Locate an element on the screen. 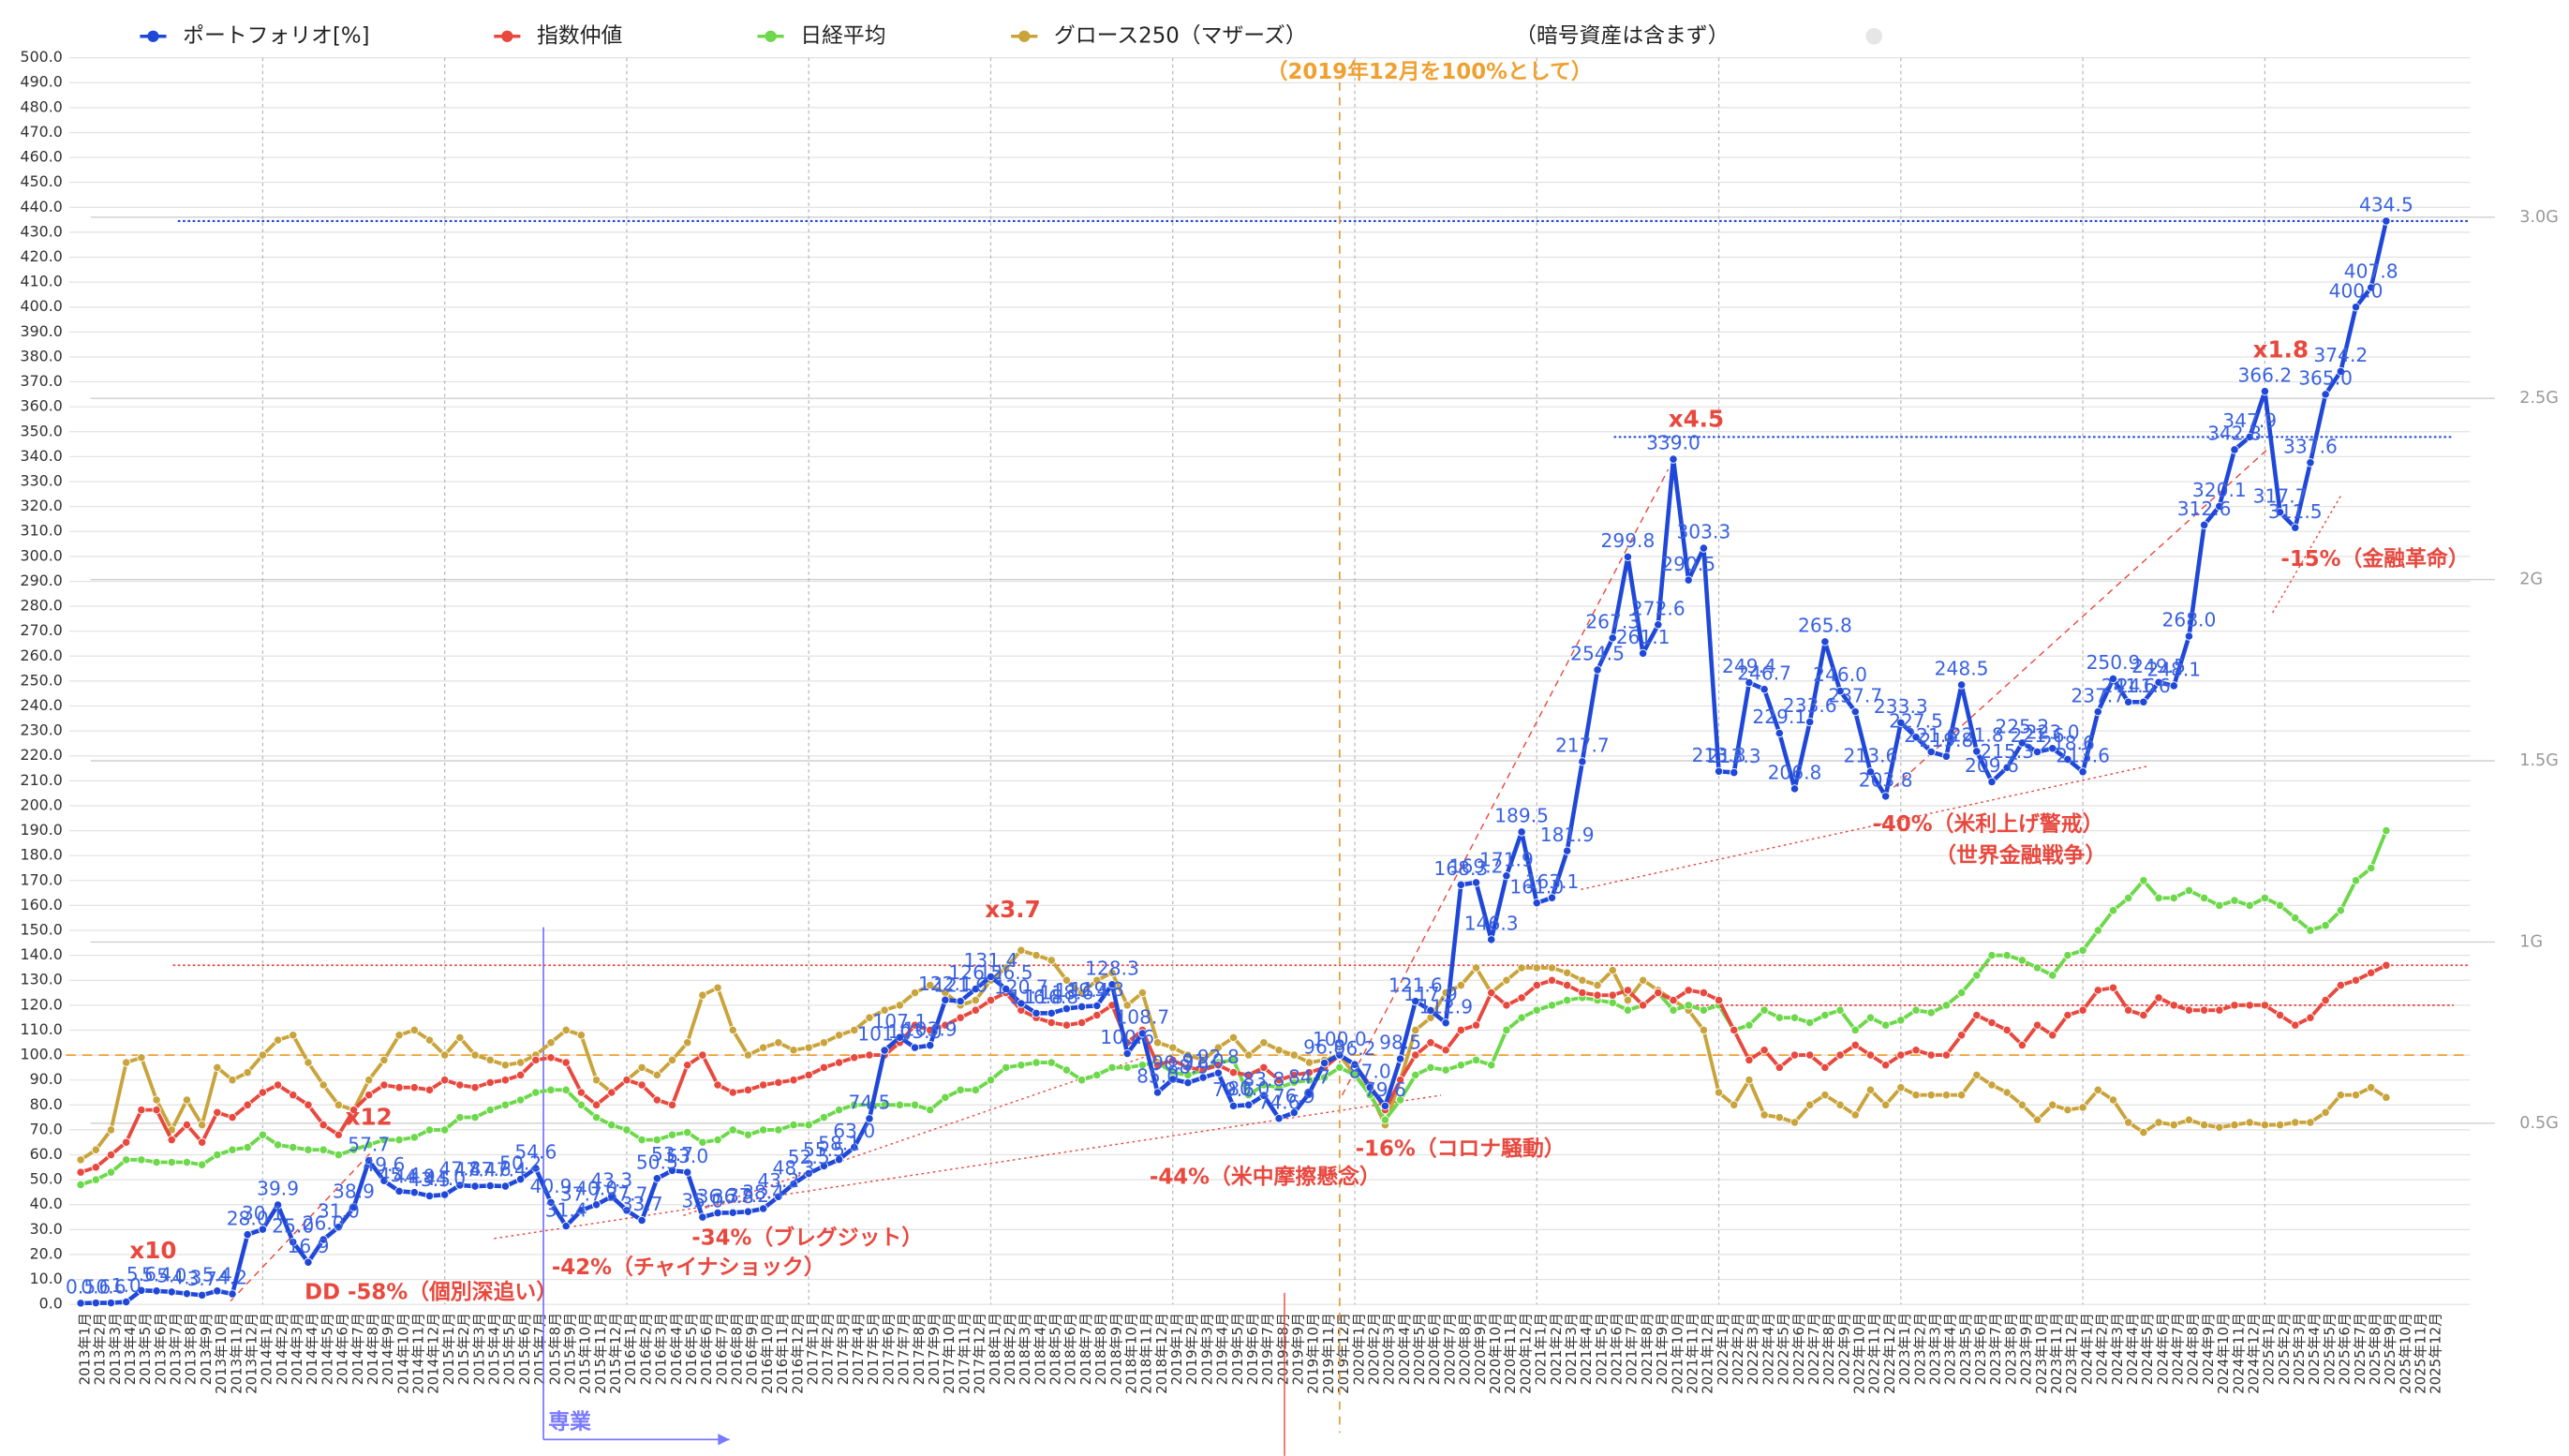 The height and width of the screenshot is (1456, 2569). y-tick-label: 100.0 is located at coordinates (42, 1054).